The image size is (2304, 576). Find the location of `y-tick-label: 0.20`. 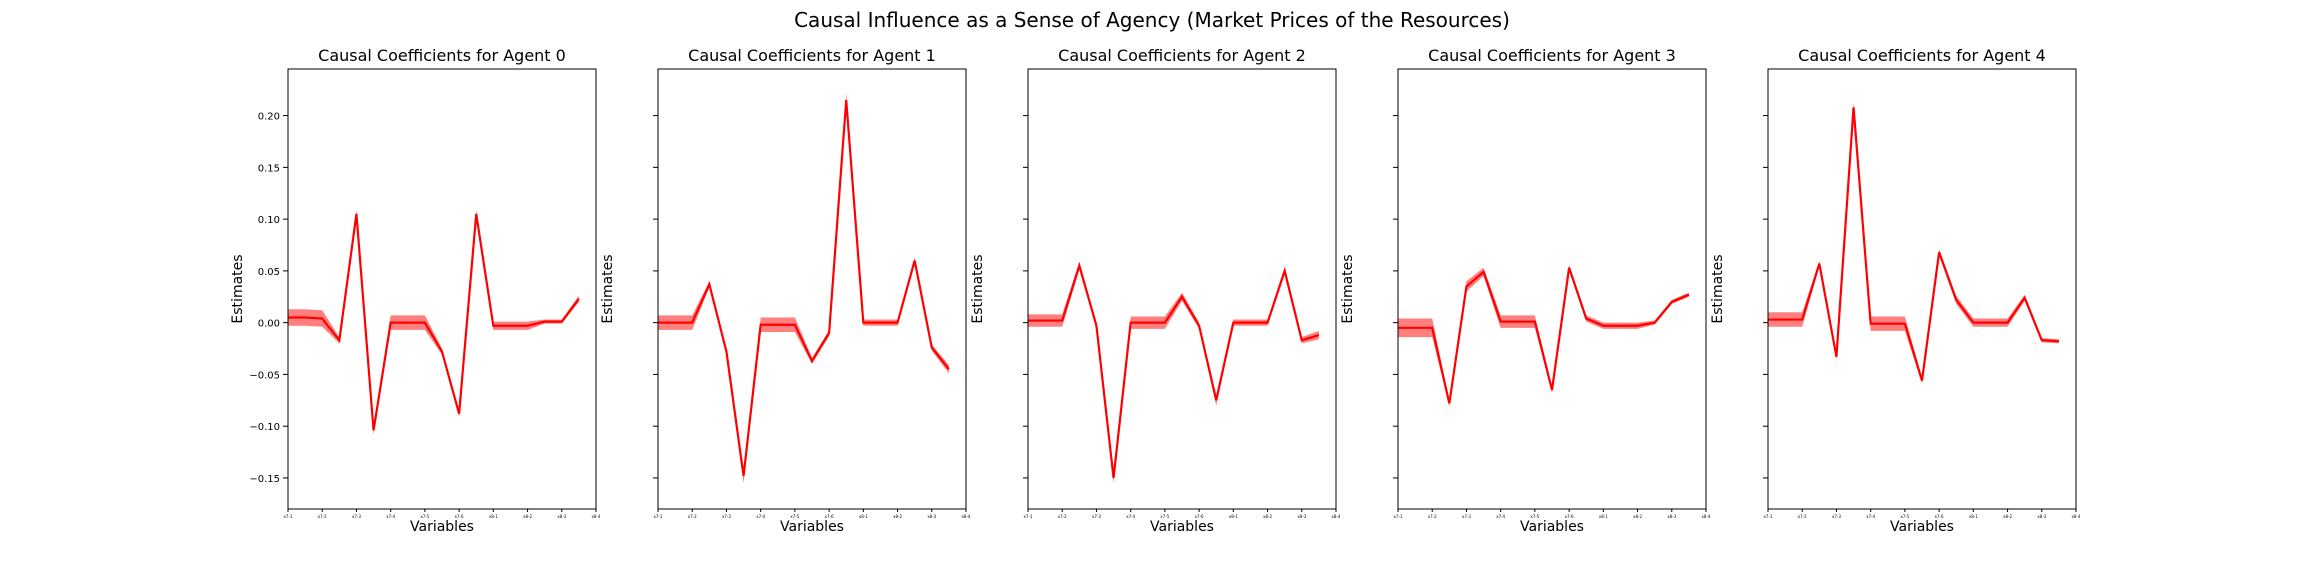

y-tick-label: 0.20 is located at coordinates (269, 117).